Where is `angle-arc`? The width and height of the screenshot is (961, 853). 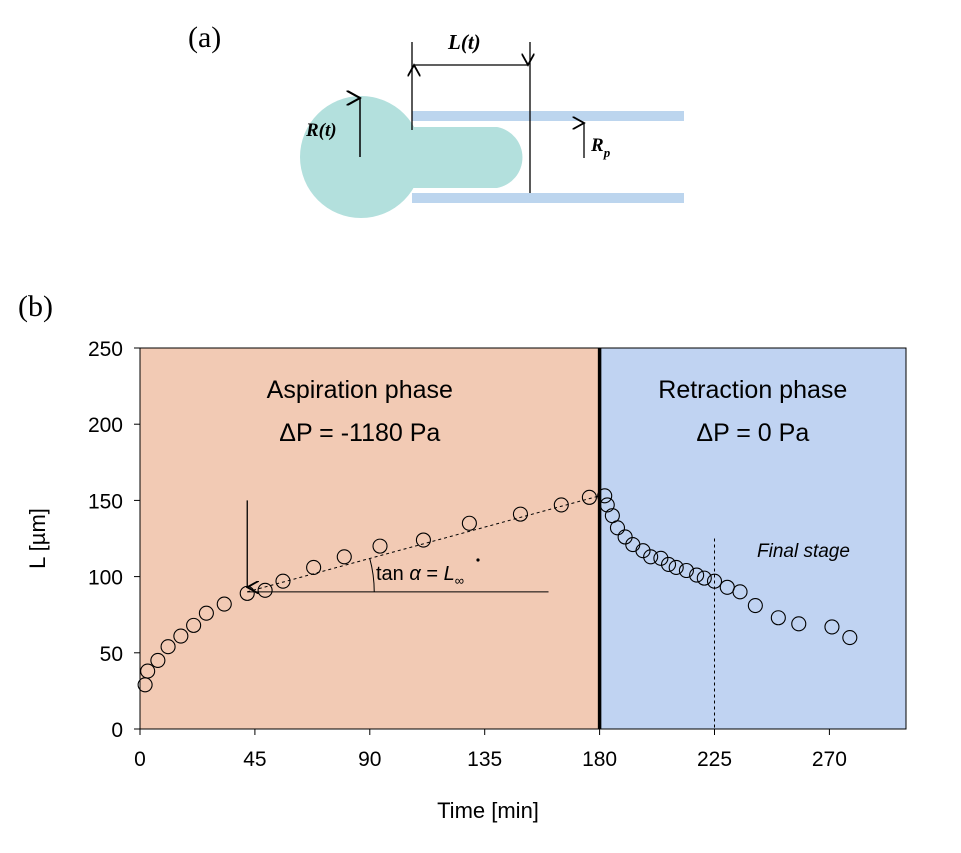
angle-arc is located at coordinates (372, 575).